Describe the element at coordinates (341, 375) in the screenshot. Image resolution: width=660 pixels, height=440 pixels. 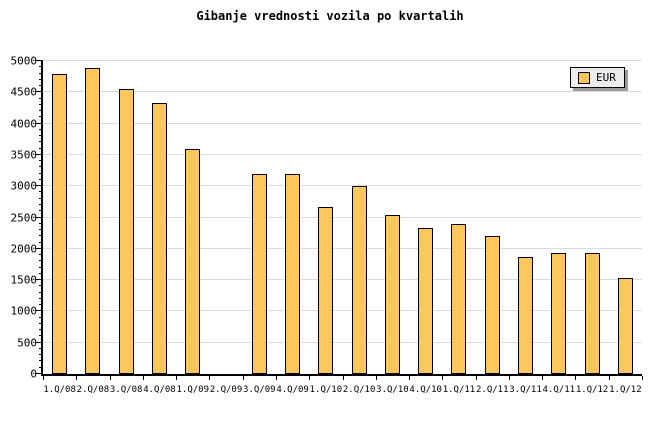
I see `x-axis-line` at that location.